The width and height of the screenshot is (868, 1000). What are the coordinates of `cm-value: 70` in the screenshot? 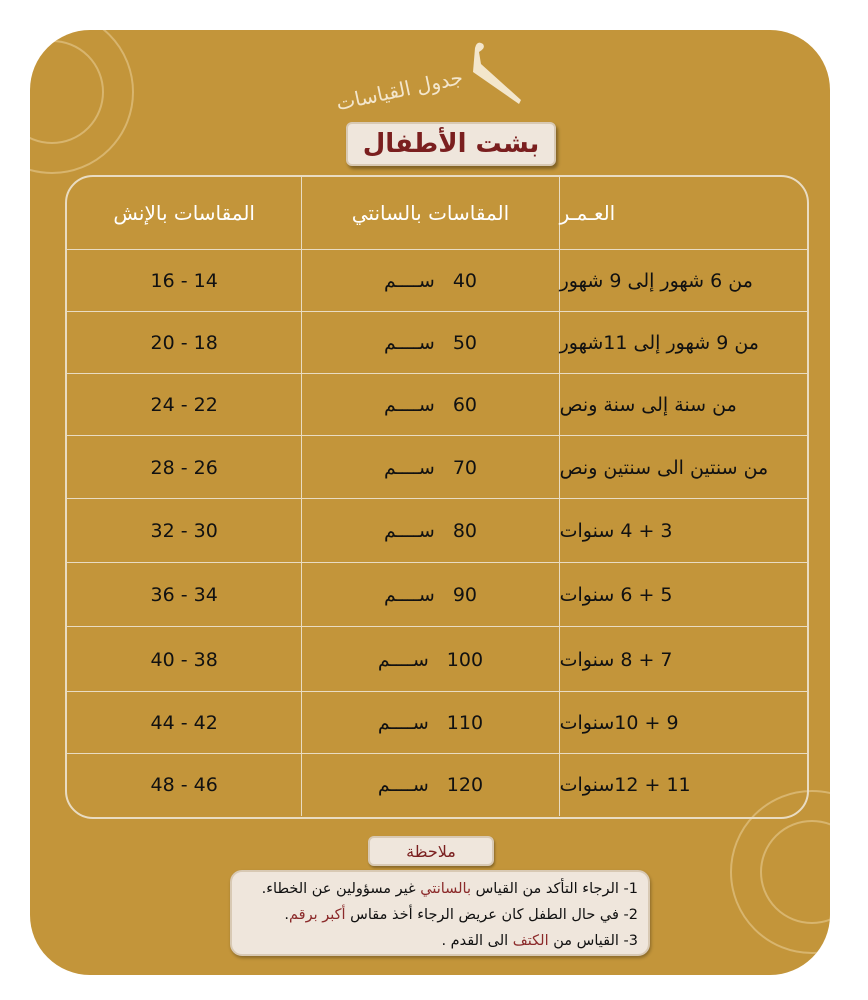 It's located at (464, 467).